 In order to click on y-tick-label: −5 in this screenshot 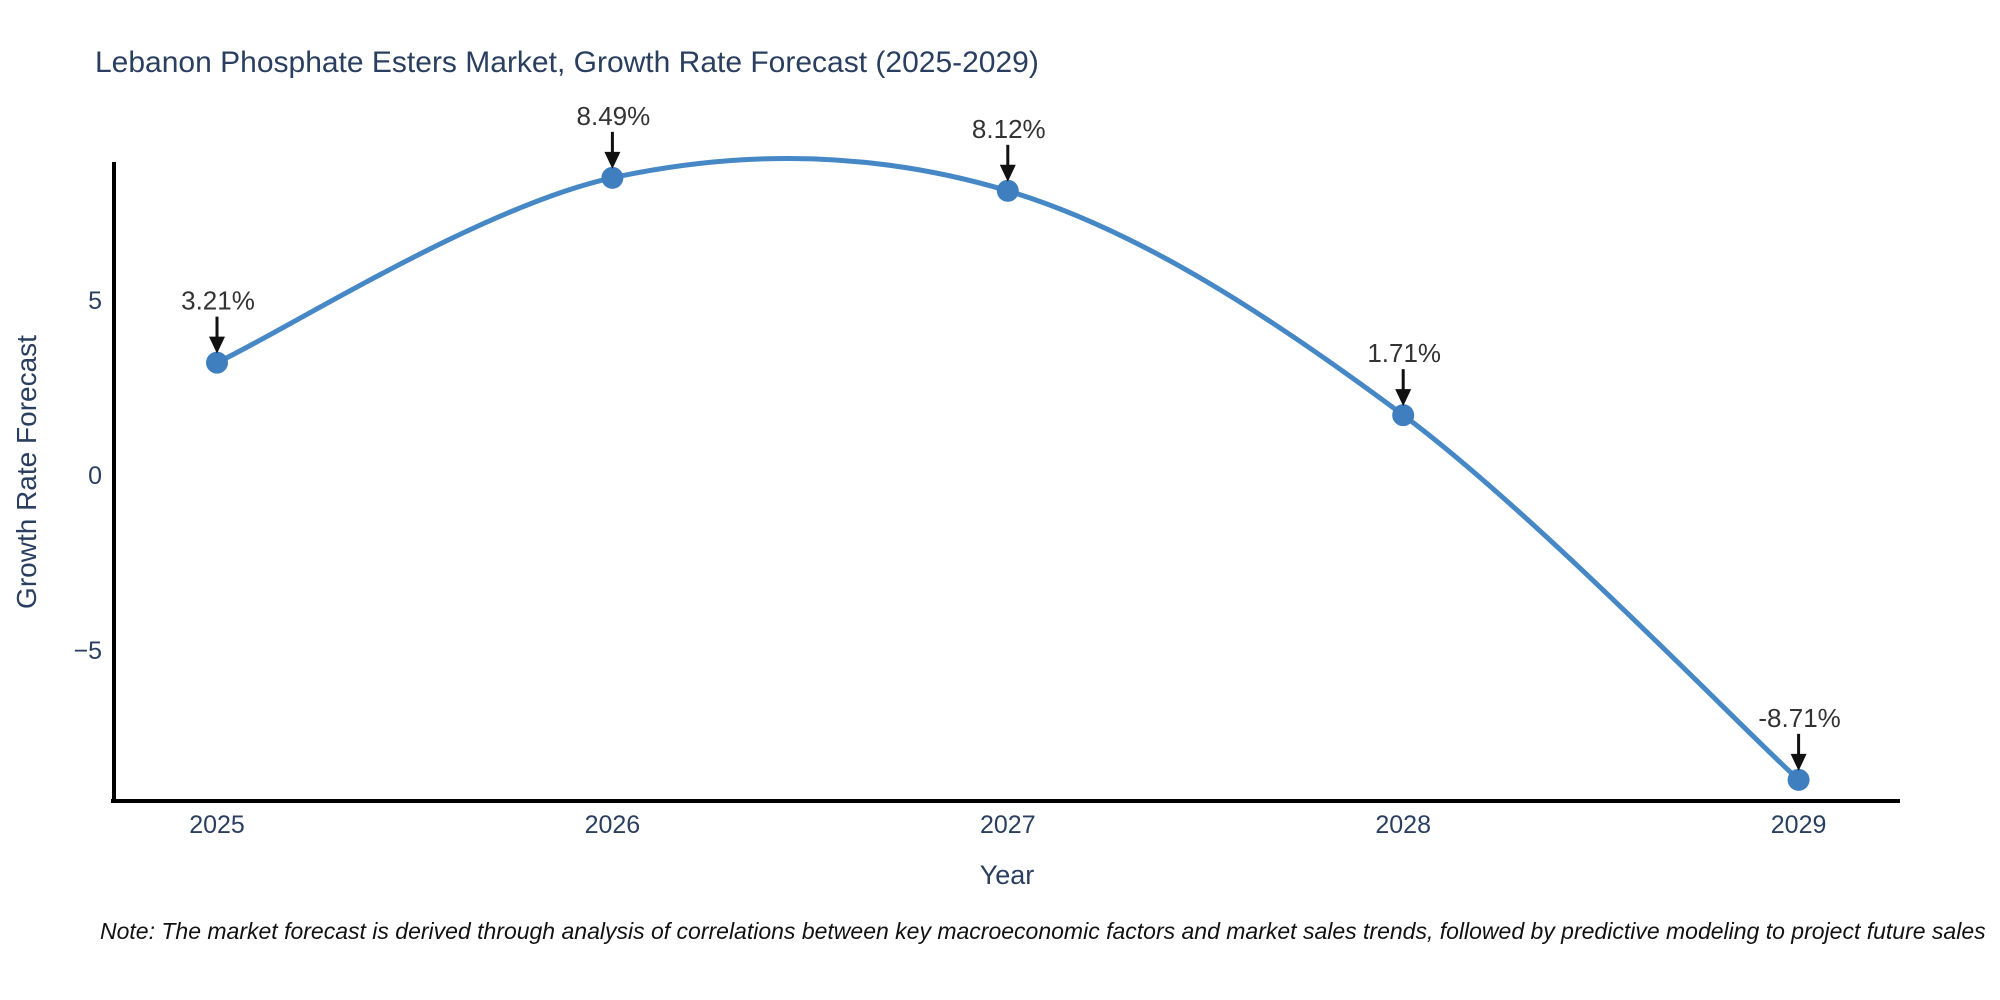, I will do `click(87, 651)`.